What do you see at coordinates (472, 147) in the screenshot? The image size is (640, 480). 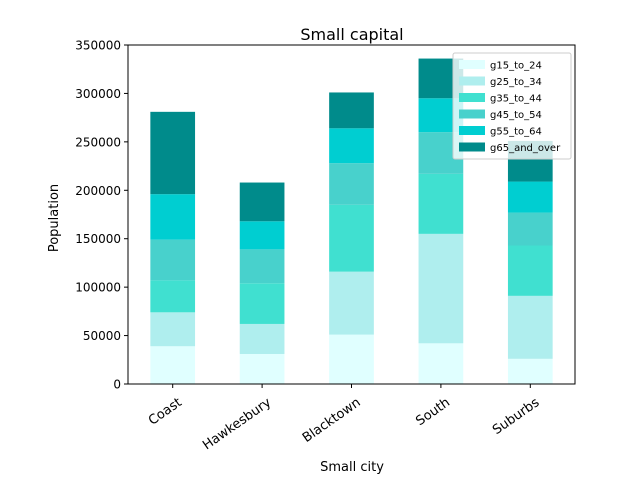 I see `legend-swatch-g65_and_over` at bounding box center [472, 147].